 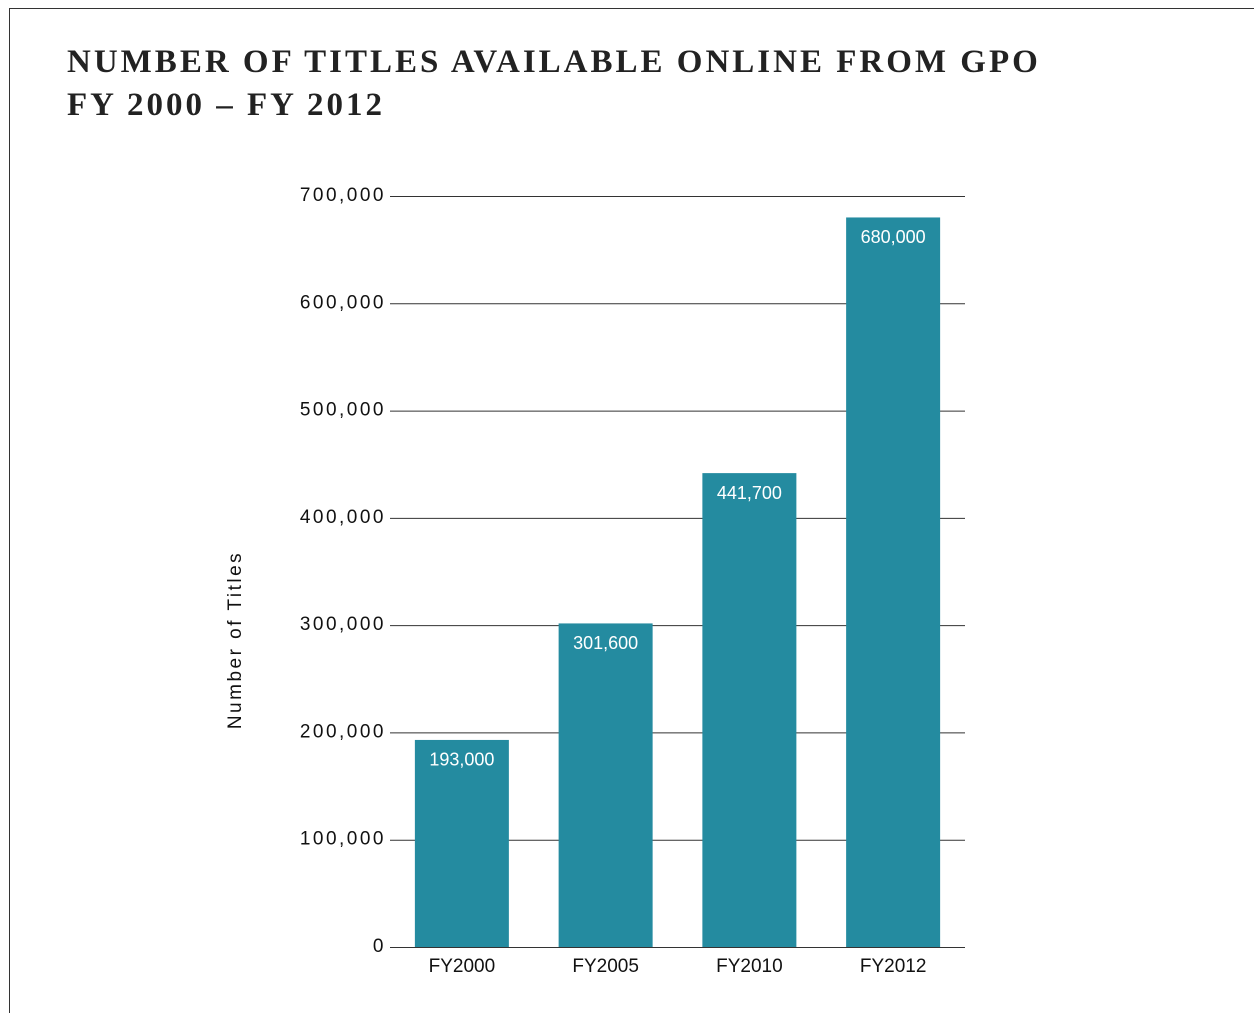 What do you see at coordinates (343, 195) in the screenshot?
I see `y-tick-label: 700,000` at bounding box center [343, 195].